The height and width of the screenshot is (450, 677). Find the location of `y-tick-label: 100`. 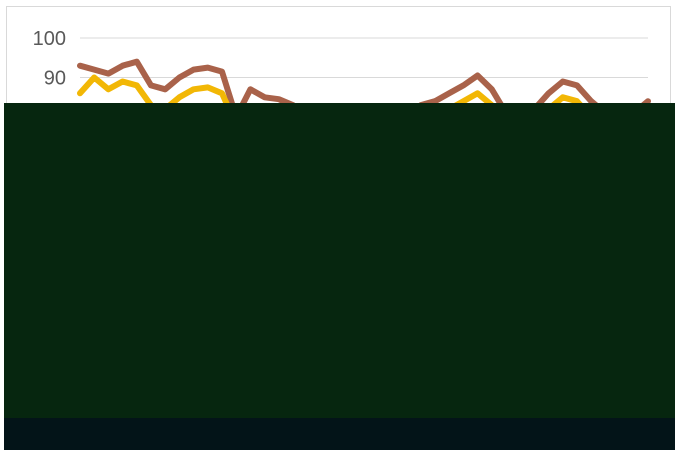

y-tick-label: 100 is located at coordinates (49, 39).